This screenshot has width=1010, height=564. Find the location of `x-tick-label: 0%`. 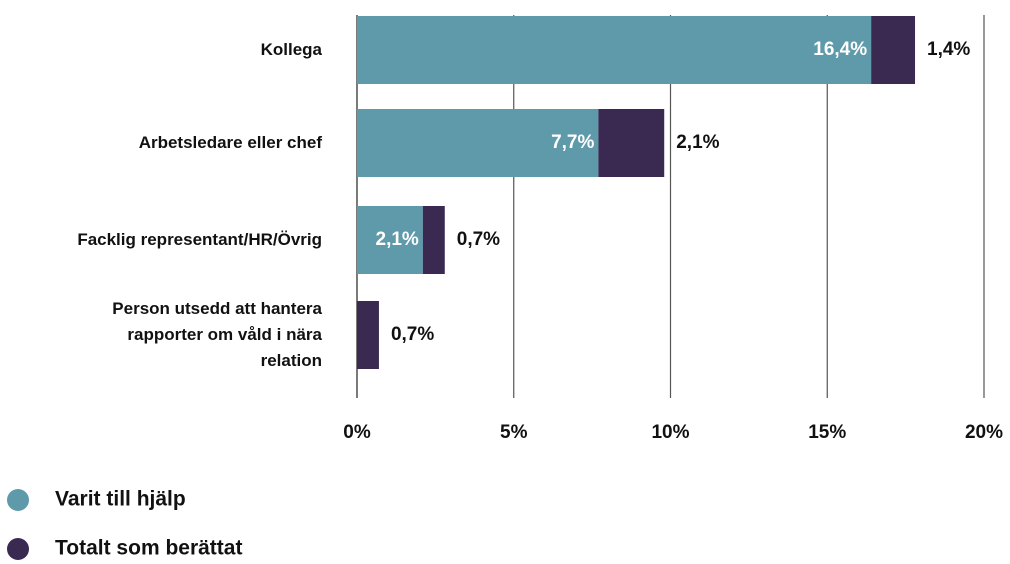

x-tick-label: 0% is located at coordinates (357, 432).